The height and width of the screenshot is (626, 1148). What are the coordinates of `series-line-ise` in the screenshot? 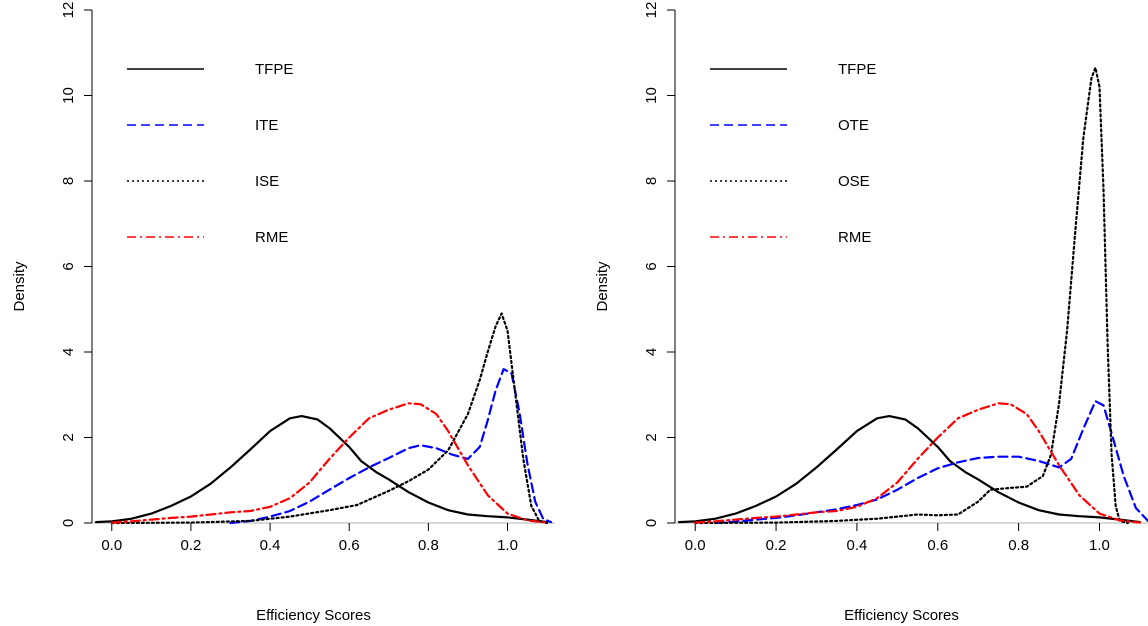 It's located at (329, 418).